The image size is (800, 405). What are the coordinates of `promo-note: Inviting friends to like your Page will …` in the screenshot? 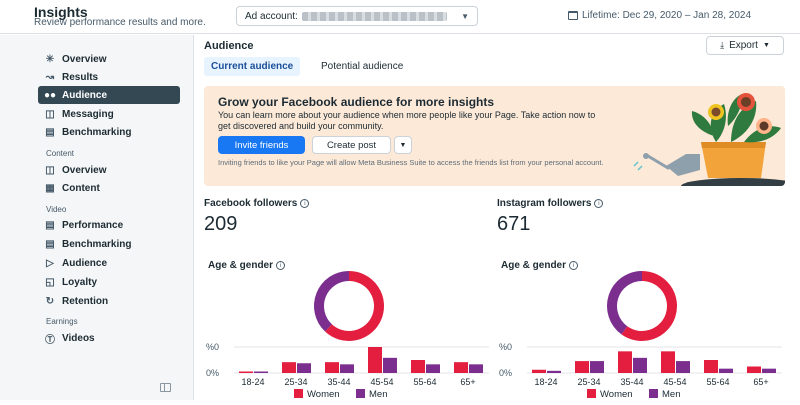 It's located at (411, 162).